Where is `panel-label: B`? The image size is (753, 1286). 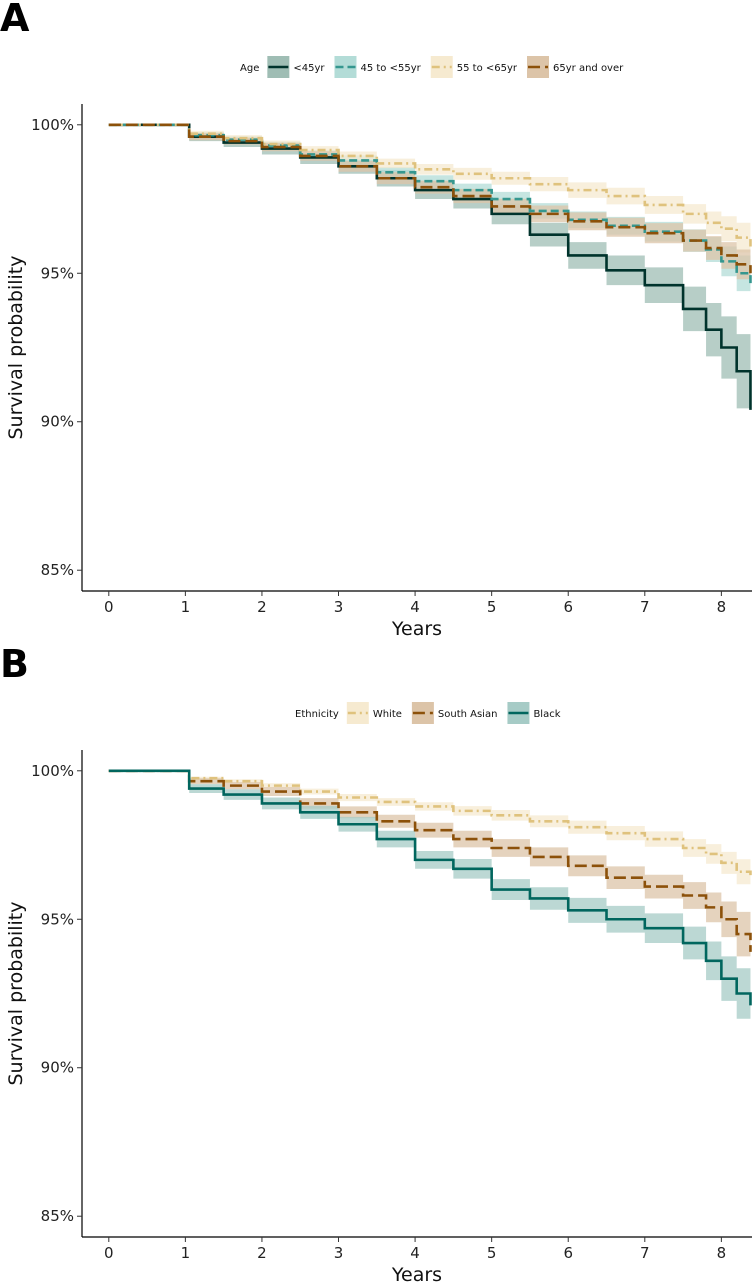
panel-label: B is located at coordinates (14, 664).